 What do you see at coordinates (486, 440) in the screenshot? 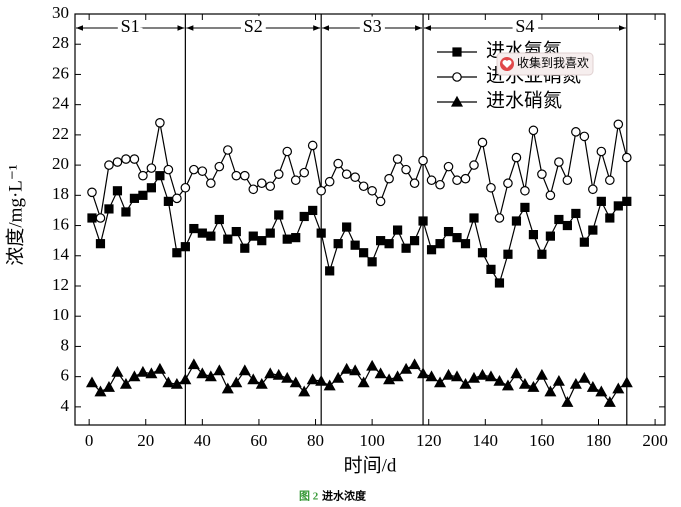
I see `x-tick-label: 140` at bounding box center [486, 440].